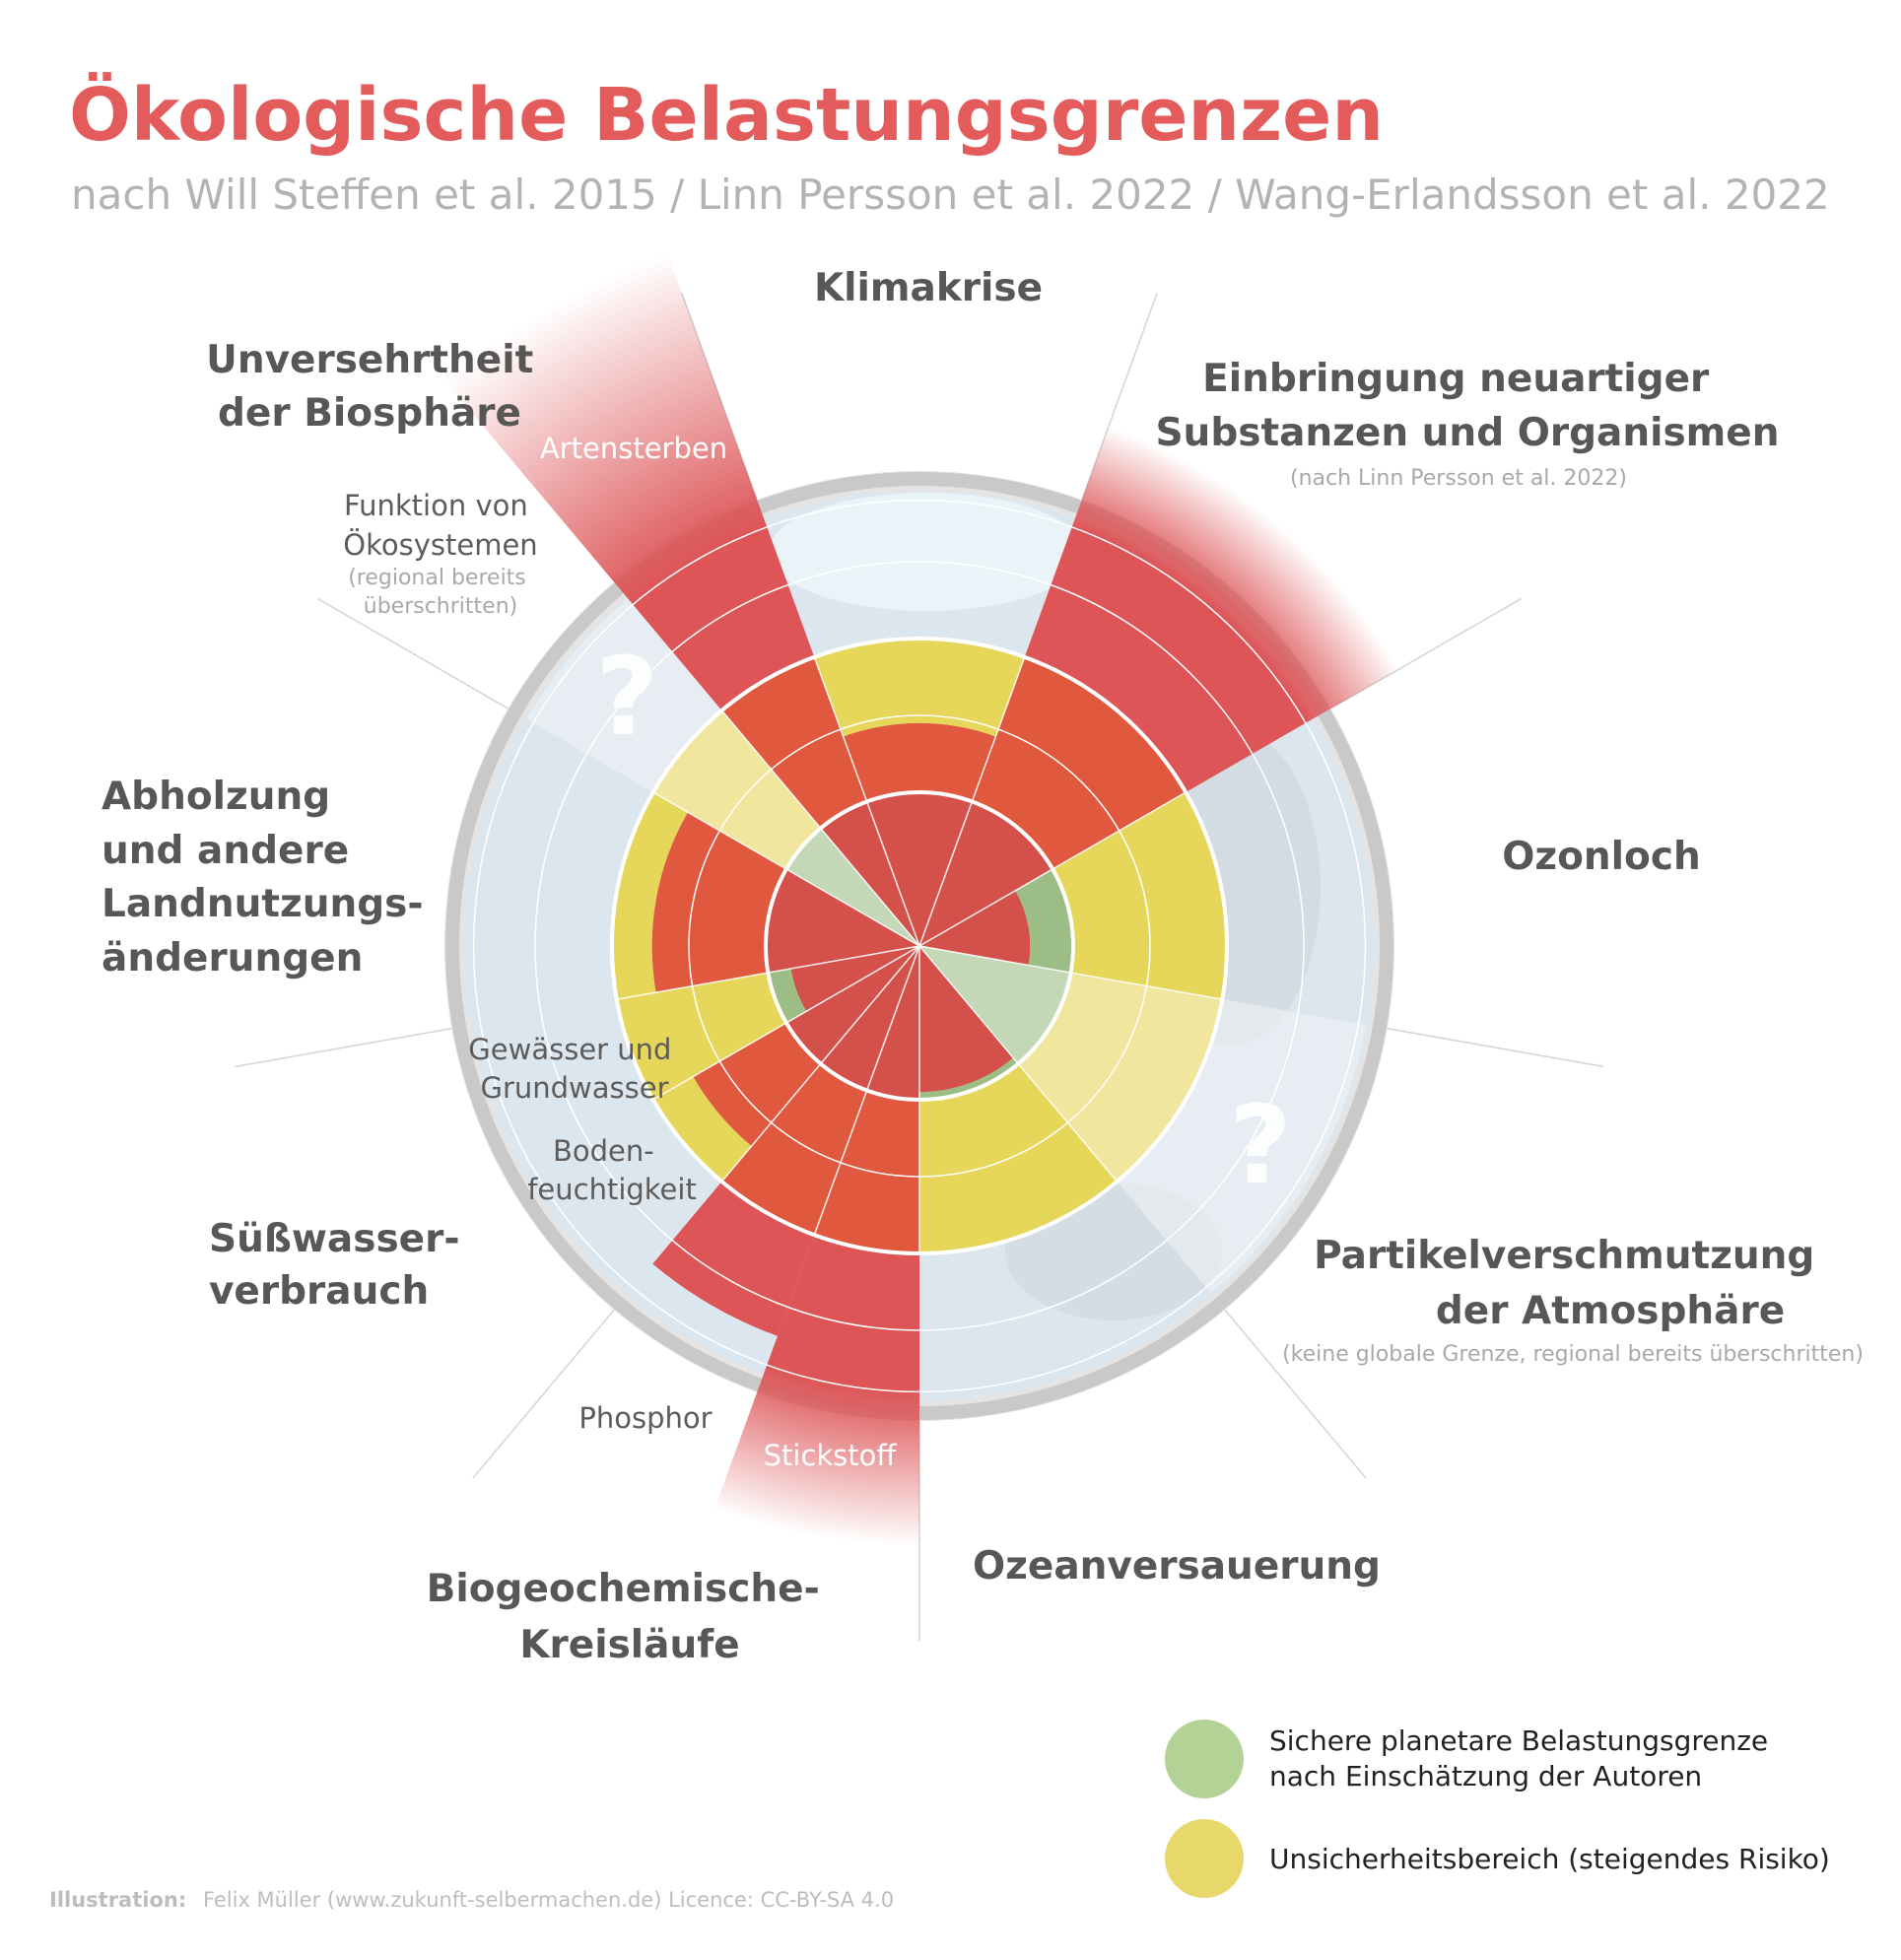 This screenshot has height=1960, width=1901. I want to click on label-partikel: Partikelverschmutzung der Atmosphäre, so click(1571, 1283).